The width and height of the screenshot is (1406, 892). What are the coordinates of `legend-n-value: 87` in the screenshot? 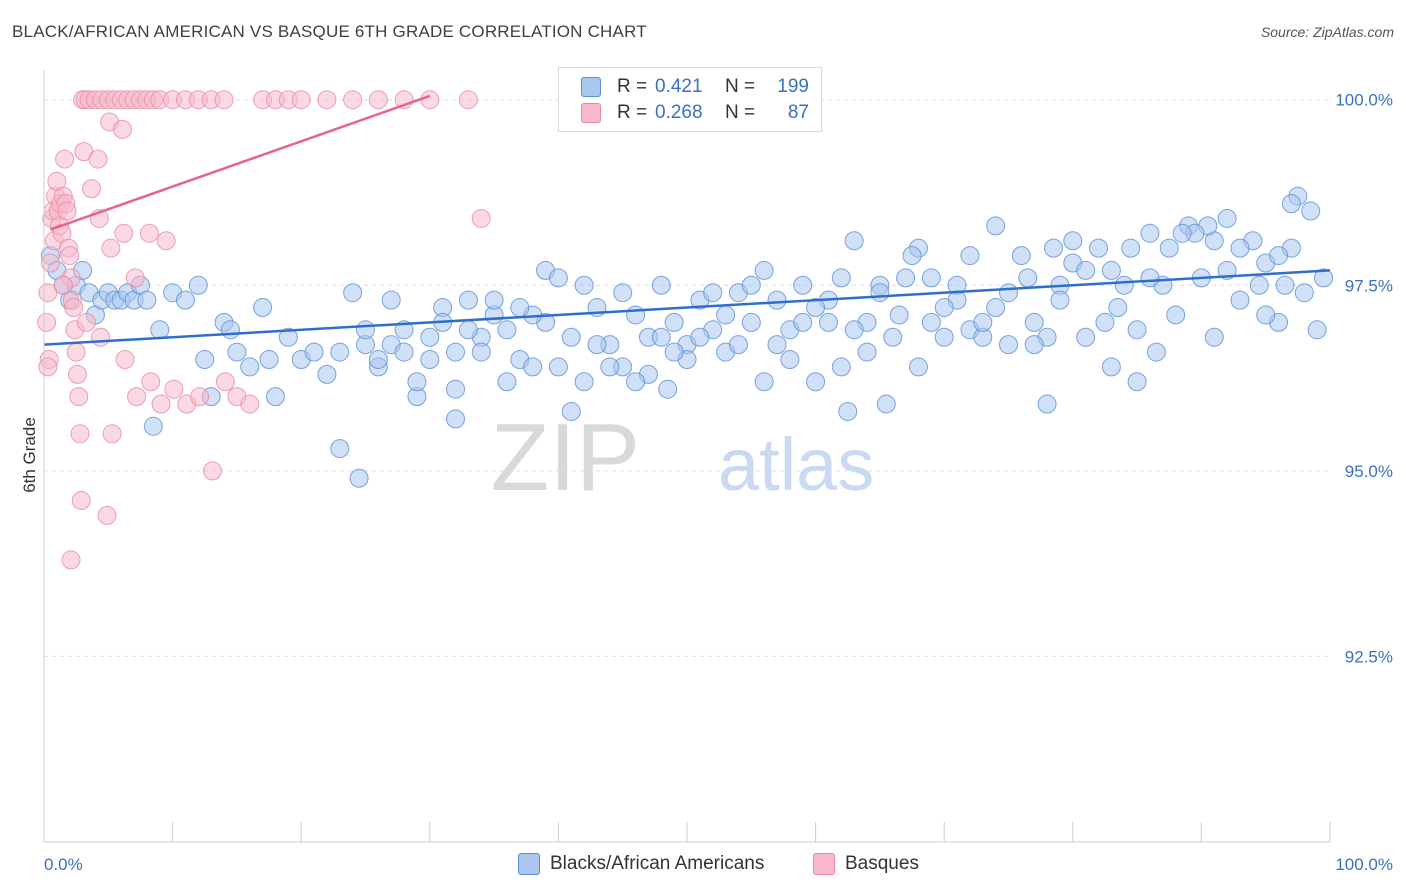 It's located at (798, 112).